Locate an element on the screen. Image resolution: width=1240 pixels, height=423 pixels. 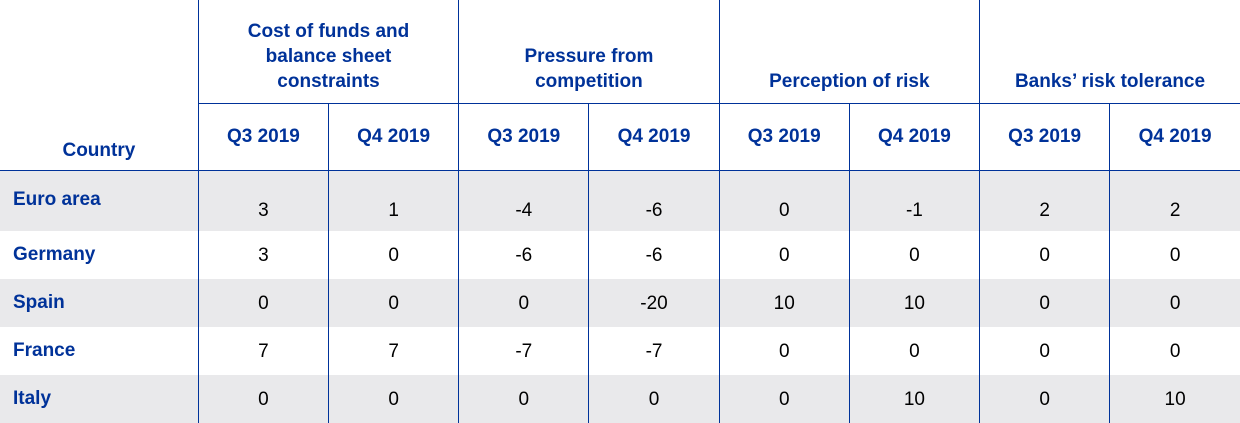
country-label: Euro area is located at coordinates (99, 200).